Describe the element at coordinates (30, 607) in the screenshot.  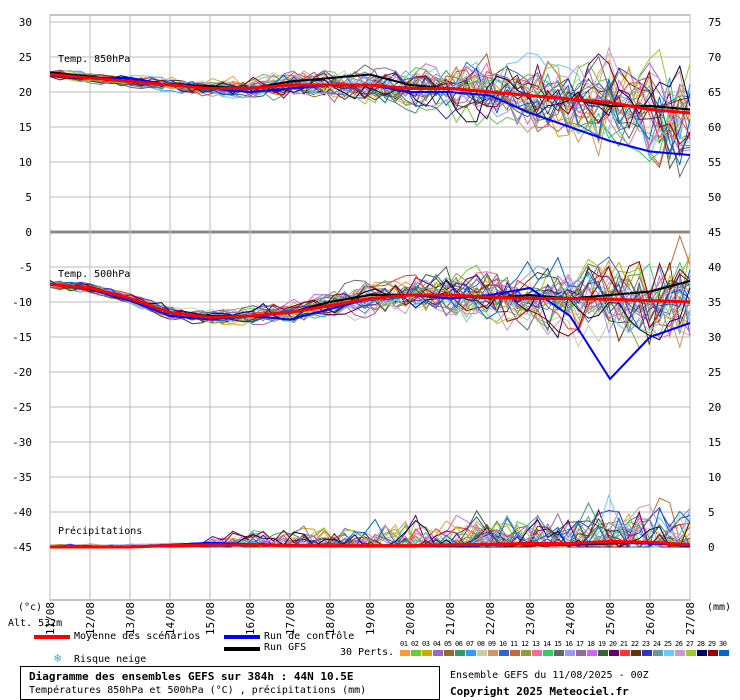
I see `left-unit-label: (°c)` at that location.